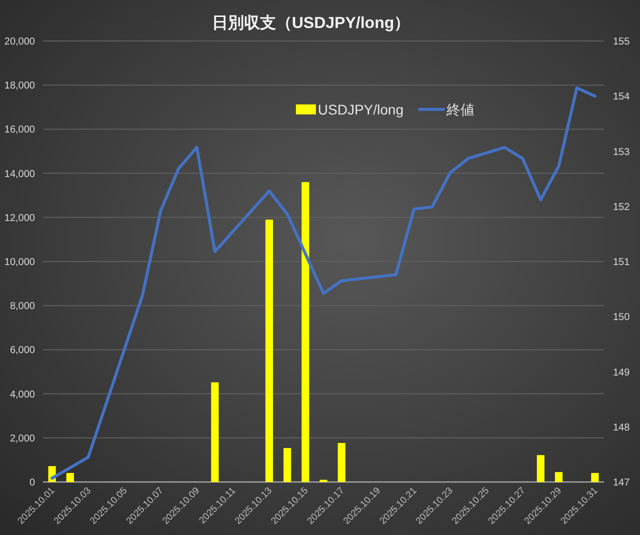 This screenshot has width=640, height=535. What do you see at coordinates (621, 262) in the screenshot?
I see `y2-tick-label: 151` at bounding box center [621, 262].